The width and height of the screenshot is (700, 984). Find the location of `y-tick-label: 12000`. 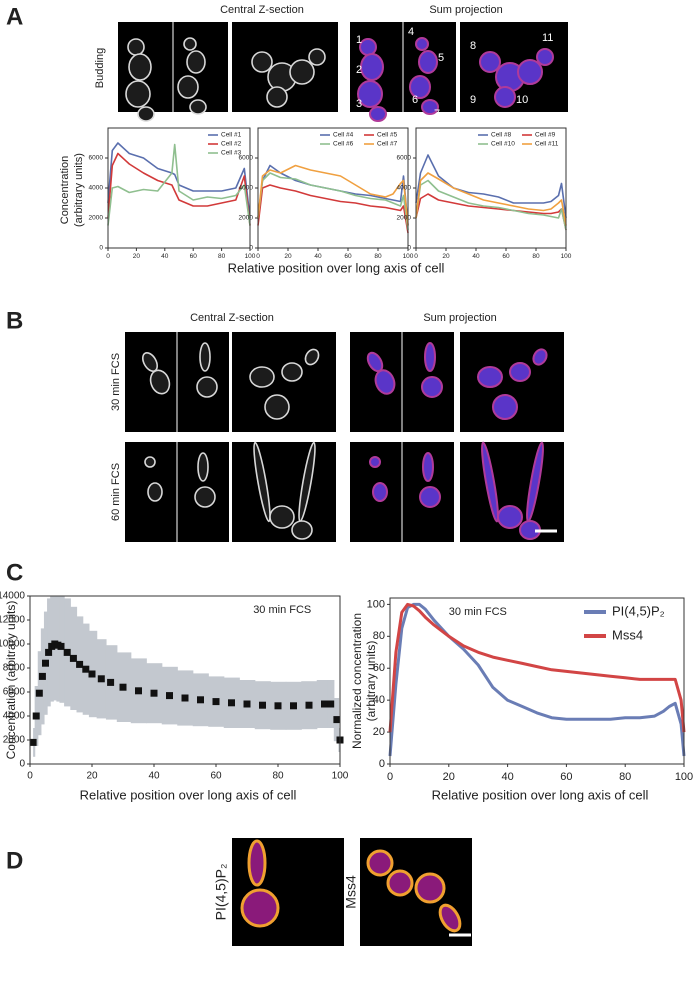

y-tick-label: 12000 is located at coordinates (12, 620).